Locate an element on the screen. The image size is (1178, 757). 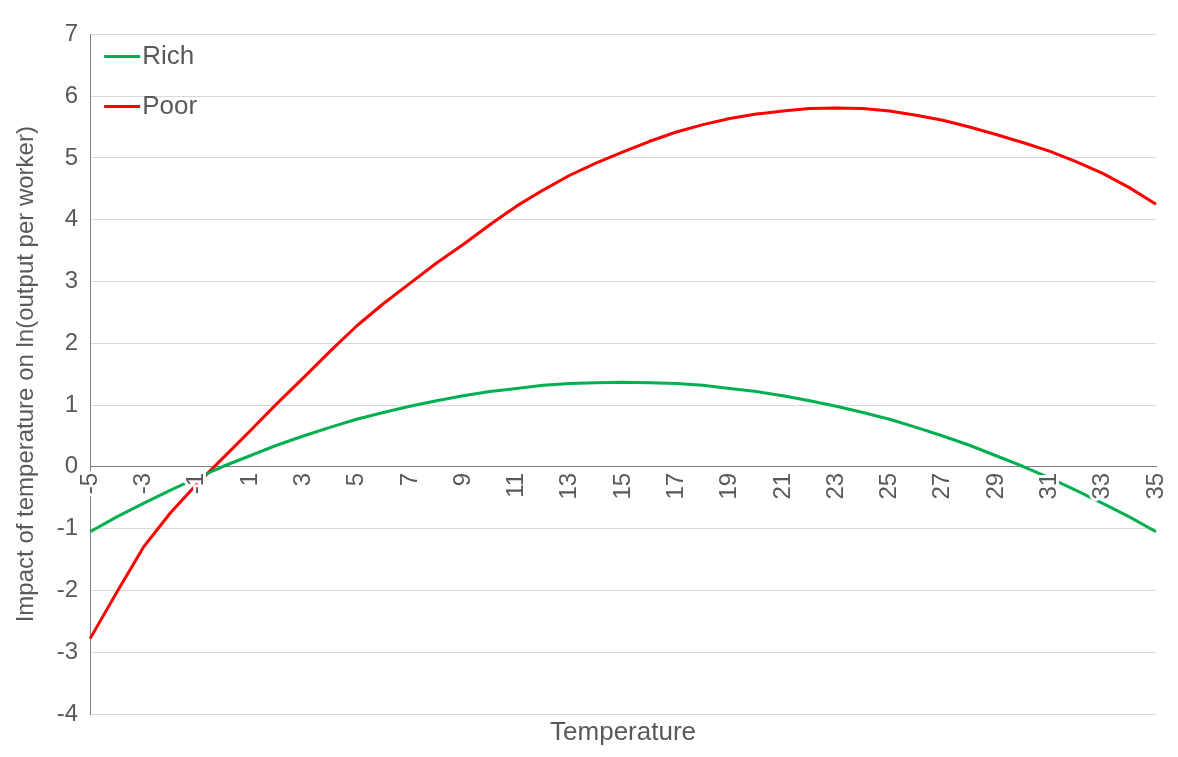
y-tick-label: 2 is located at coordinates (71, 341).